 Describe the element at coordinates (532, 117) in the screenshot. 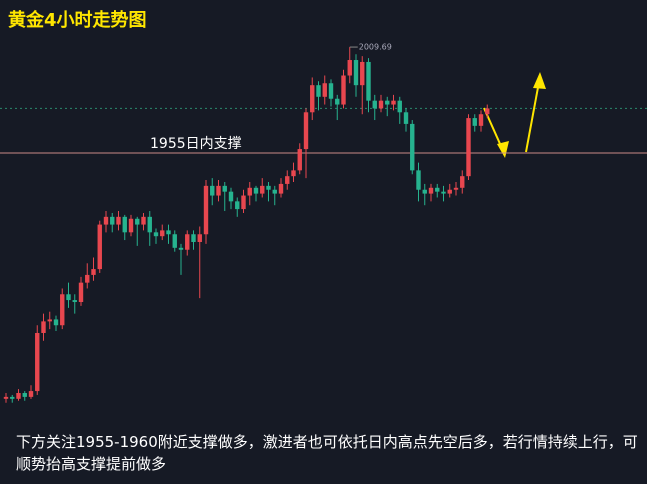

I see `arrow` at that location.